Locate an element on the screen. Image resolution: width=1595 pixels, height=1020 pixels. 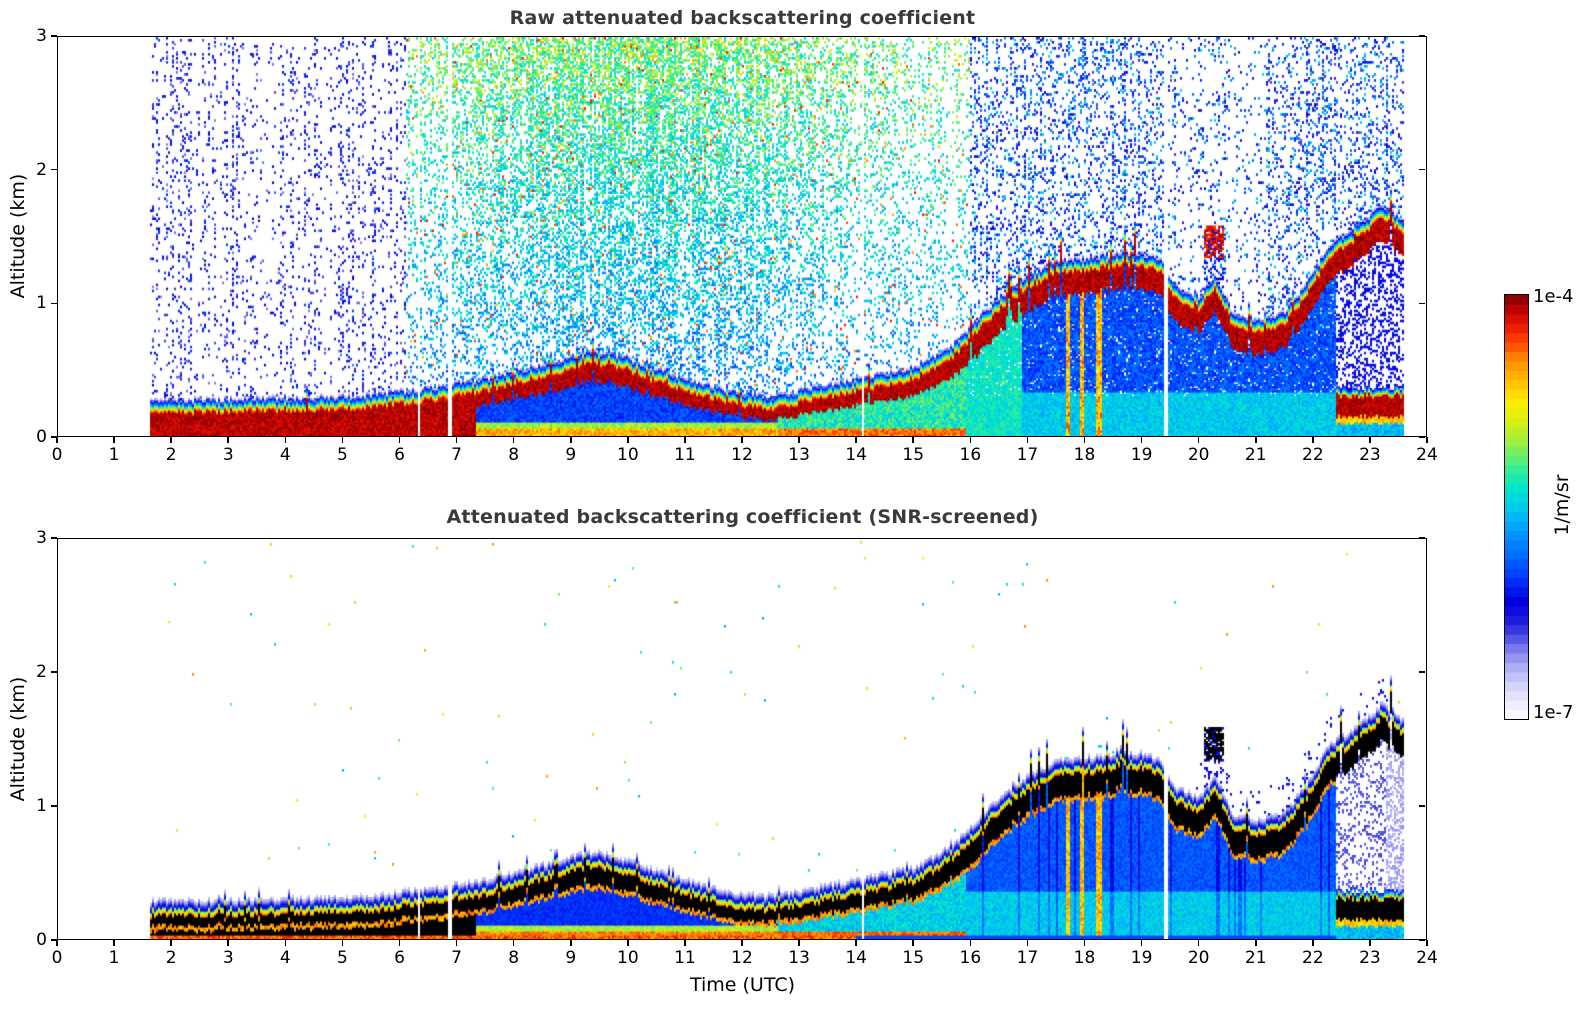
x-tick-label: 22 is located at coordinates (1313, 958).